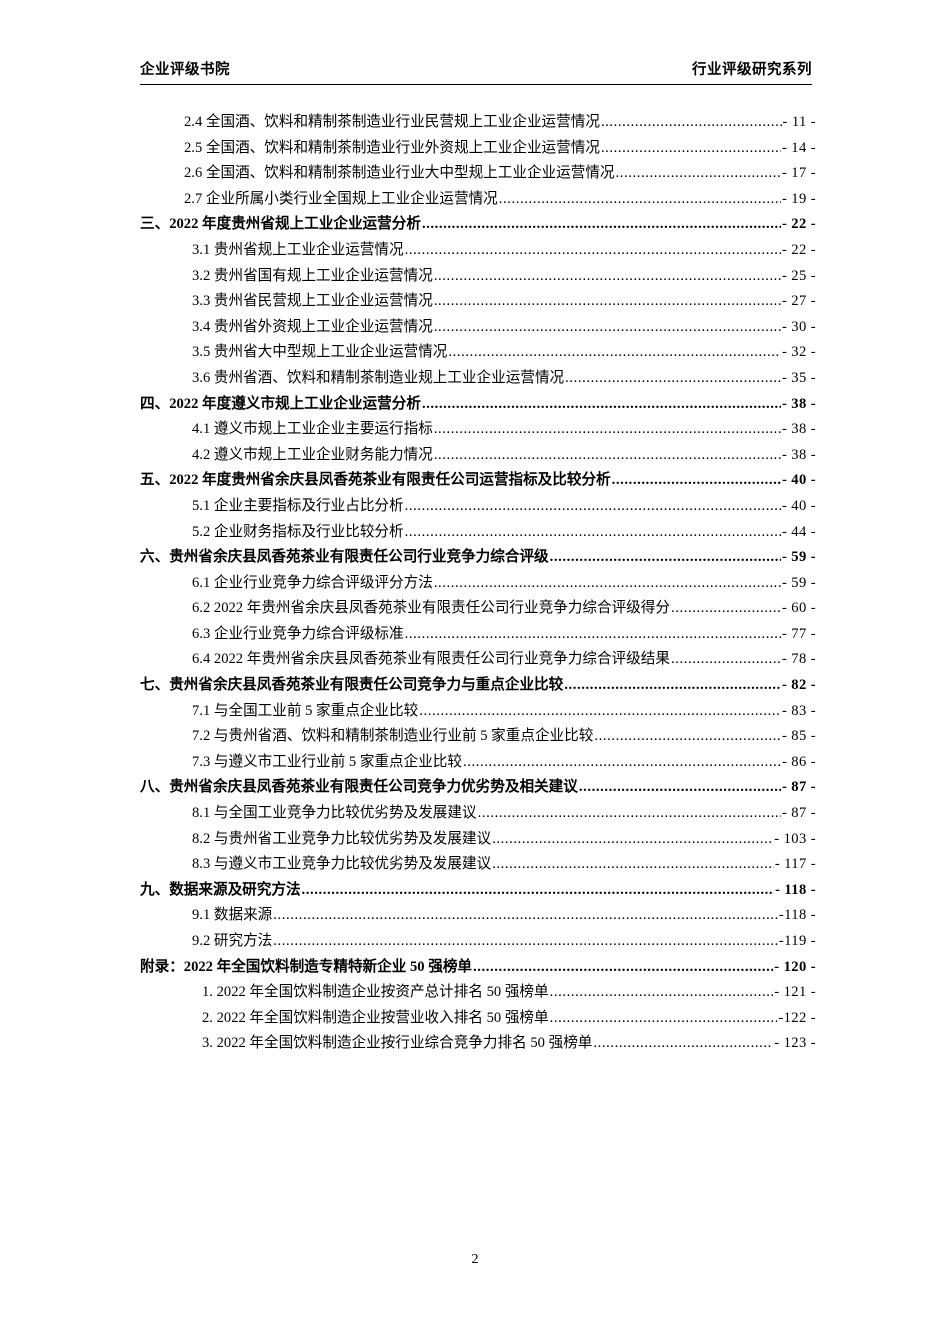 This screenshot has height=1344, width=950. What do you see at coordinates (798, 505) in the screenshot?
I see `toc-entry-page: - 40 -` at bounding box center [798, 505].